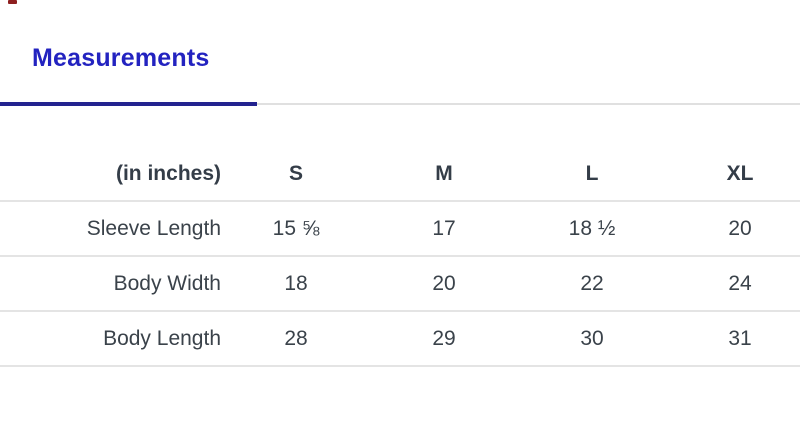 This screenshot has height=438, width=800. Describe the element at coordinates (111, 339) in the screenshot. I see `row-label: Body Length` at that location.